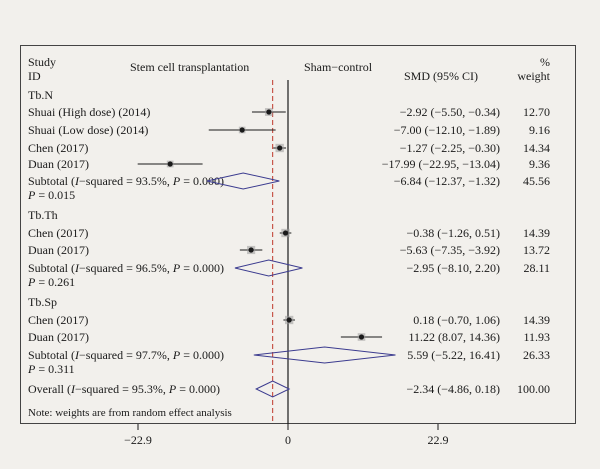 The width and height of the screenshot is (600, 469). I want to click on ci-text: −5.63 (−7.35, −3.92), so click(449, 250).